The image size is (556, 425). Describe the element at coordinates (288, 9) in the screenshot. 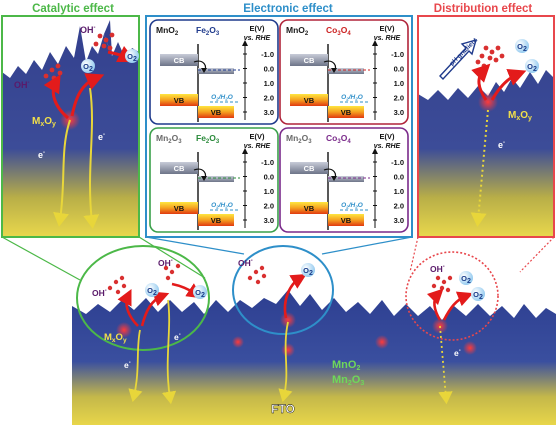

I see `electronic-effect-title: Electronic effect` at that location.